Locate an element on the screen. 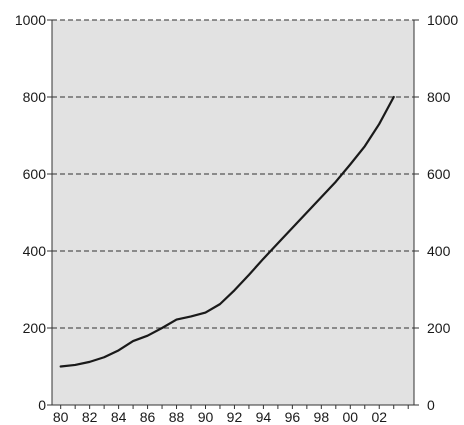  y-tick-label-left: 400 is located at coordinates (35, 251).